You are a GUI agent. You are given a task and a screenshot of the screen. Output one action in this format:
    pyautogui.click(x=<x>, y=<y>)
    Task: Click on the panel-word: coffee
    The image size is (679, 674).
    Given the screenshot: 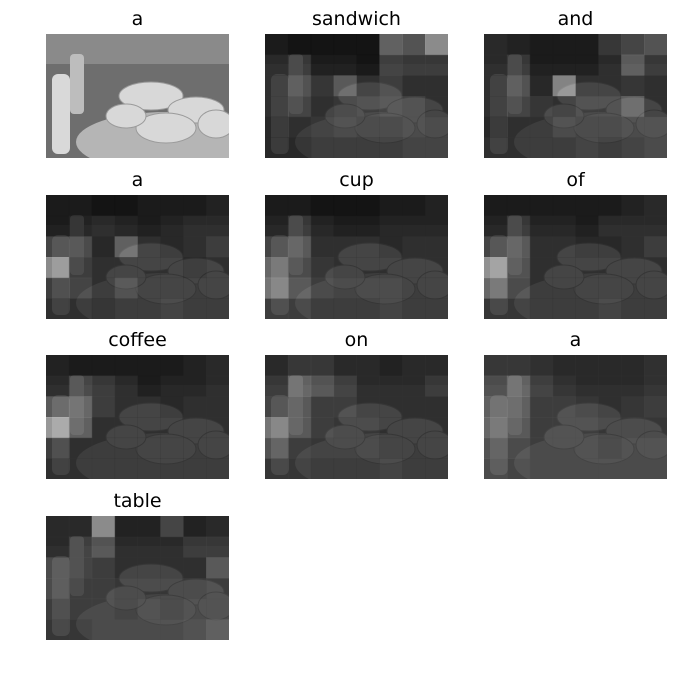 What is the action you would take?
    pyautogui.click(x=137, y=340)
    